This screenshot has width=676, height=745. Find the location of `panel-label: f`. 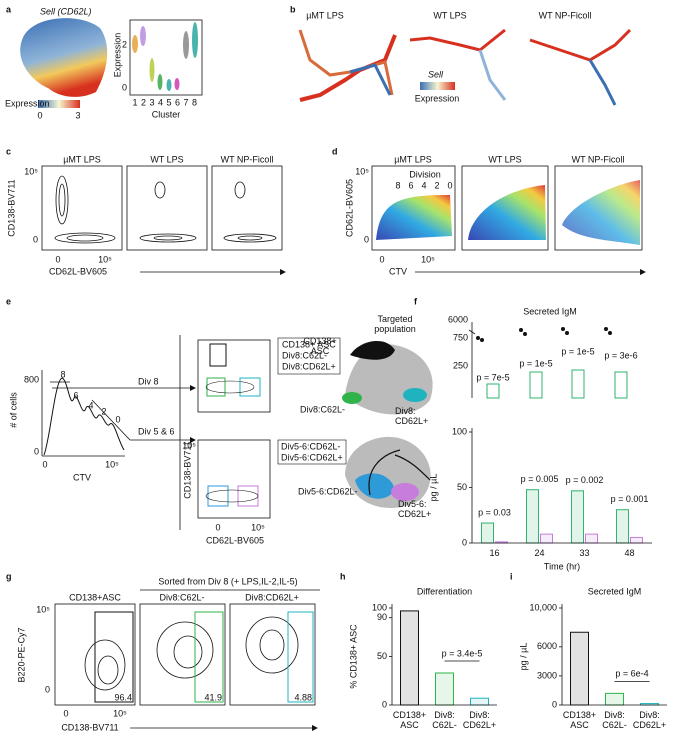

panel-label: f is located at coordinates (416, 301).